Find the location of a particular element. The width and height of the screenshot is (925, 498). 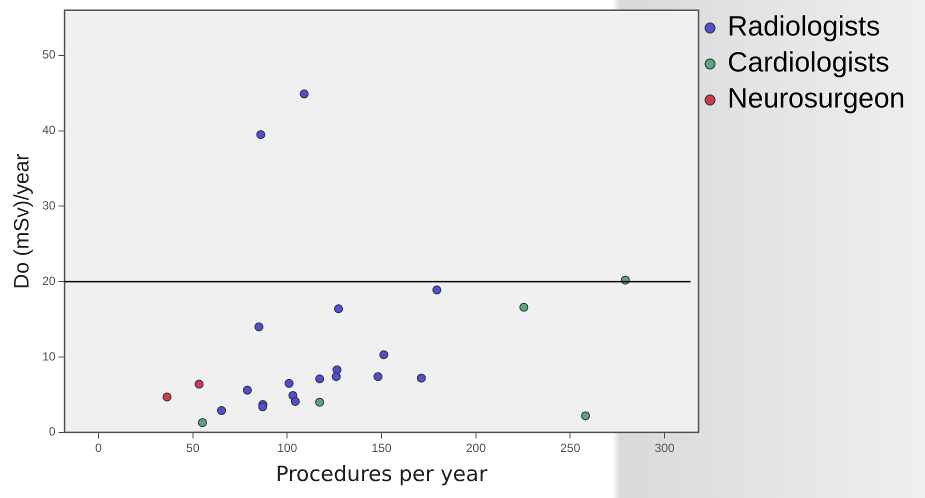

x-tick-label: 0 is located at coordinates (98, 447).